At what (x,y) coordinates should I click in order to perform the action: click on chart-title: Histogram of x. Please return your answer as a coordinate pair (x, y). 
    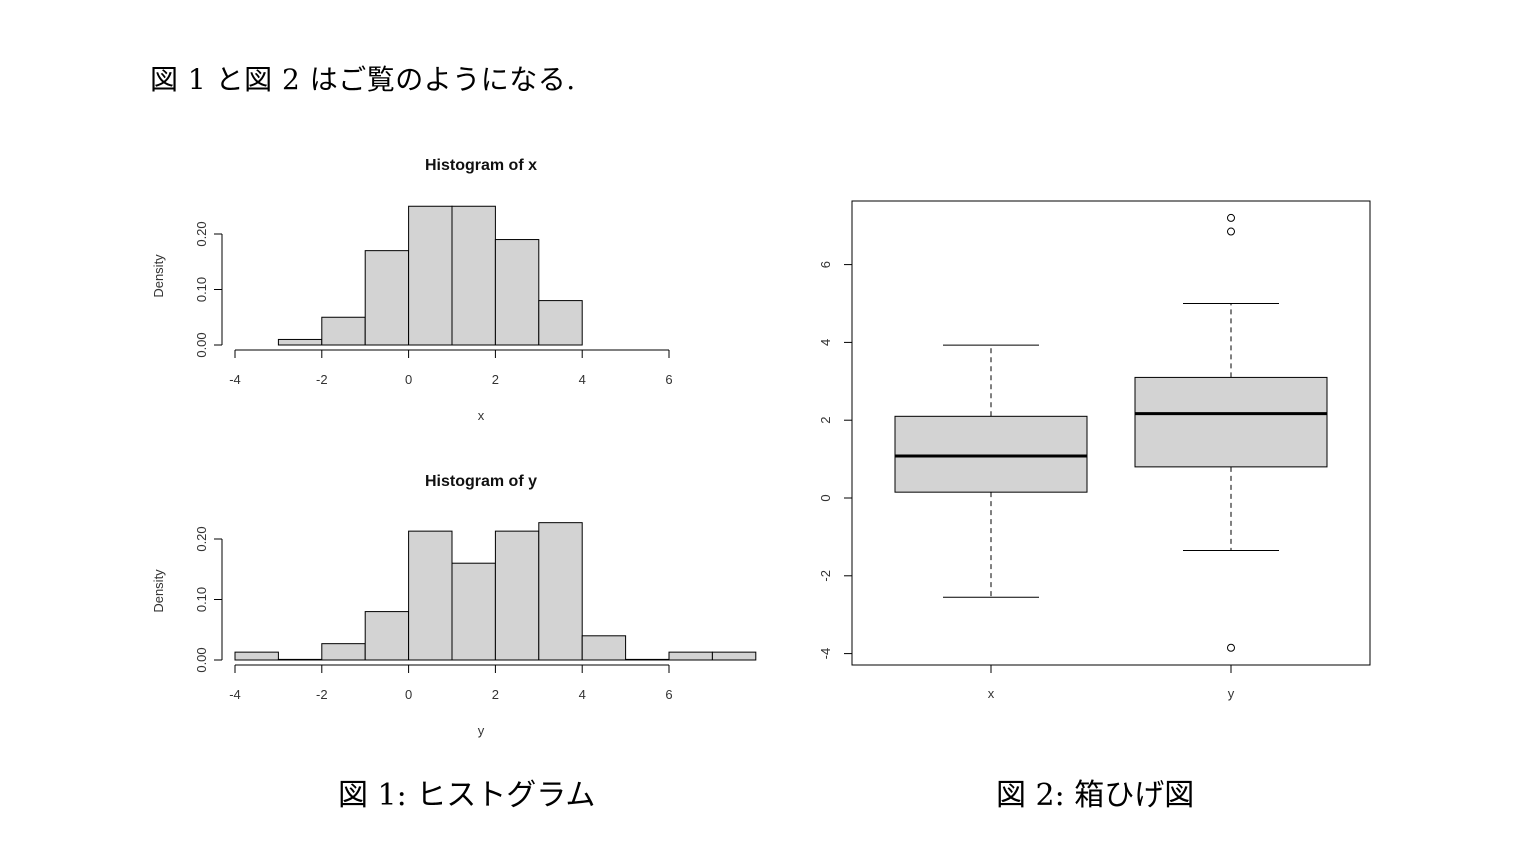
    Looking at the image, I should click on (481, 165).